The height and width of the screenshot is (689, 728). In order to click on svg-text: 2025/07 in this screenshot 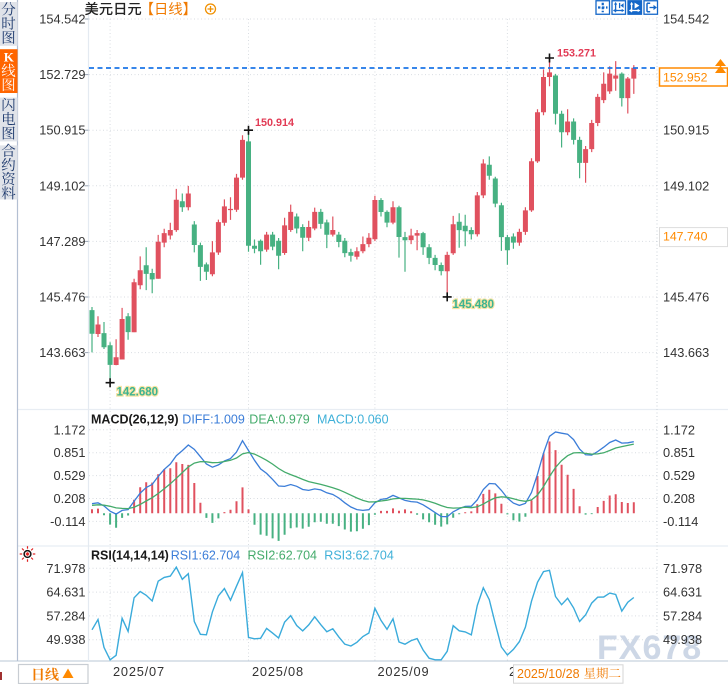, I will do `click(139, 671)`.